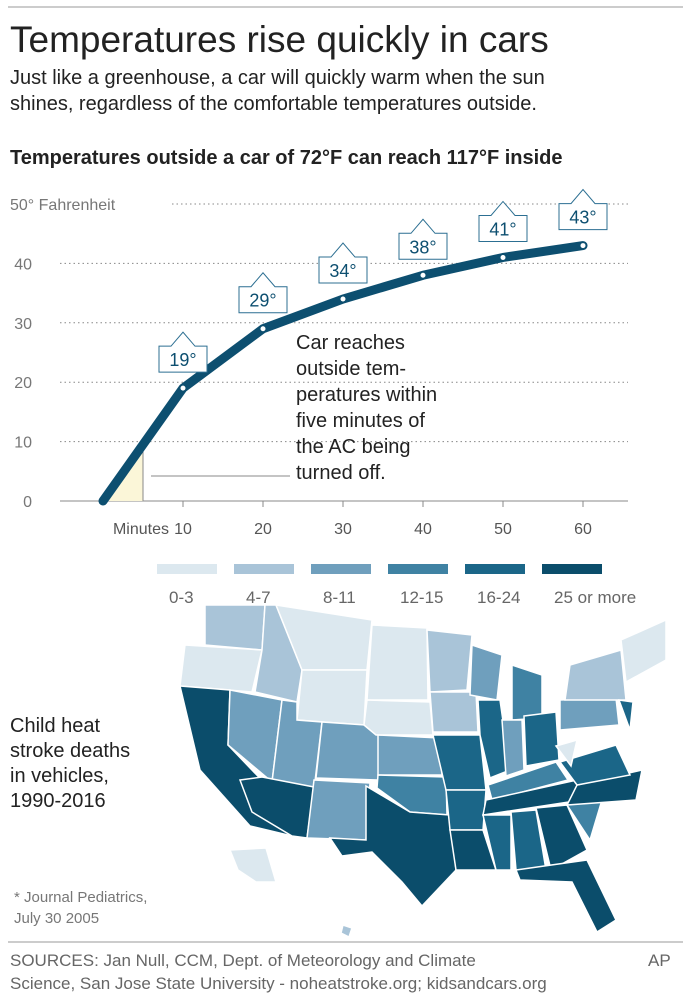  What do you see at coordinates (421, 597) in the screenshot?
I see `legend-label: 12-15` at bounding box center [421, 597].